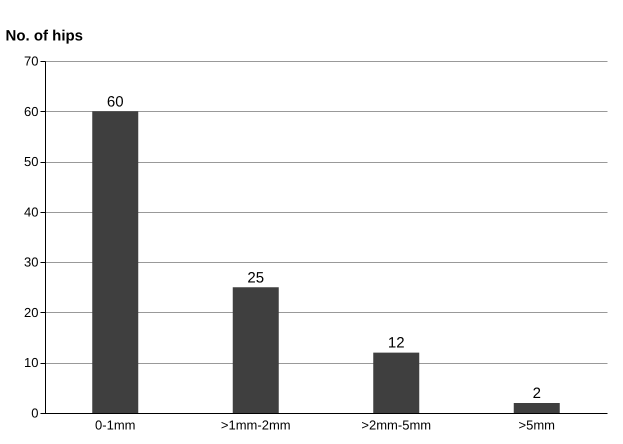 Image resolution: width=623 pixels, height=444 pixels. I want to click on y-tick-label: 30, so click(31, 262).